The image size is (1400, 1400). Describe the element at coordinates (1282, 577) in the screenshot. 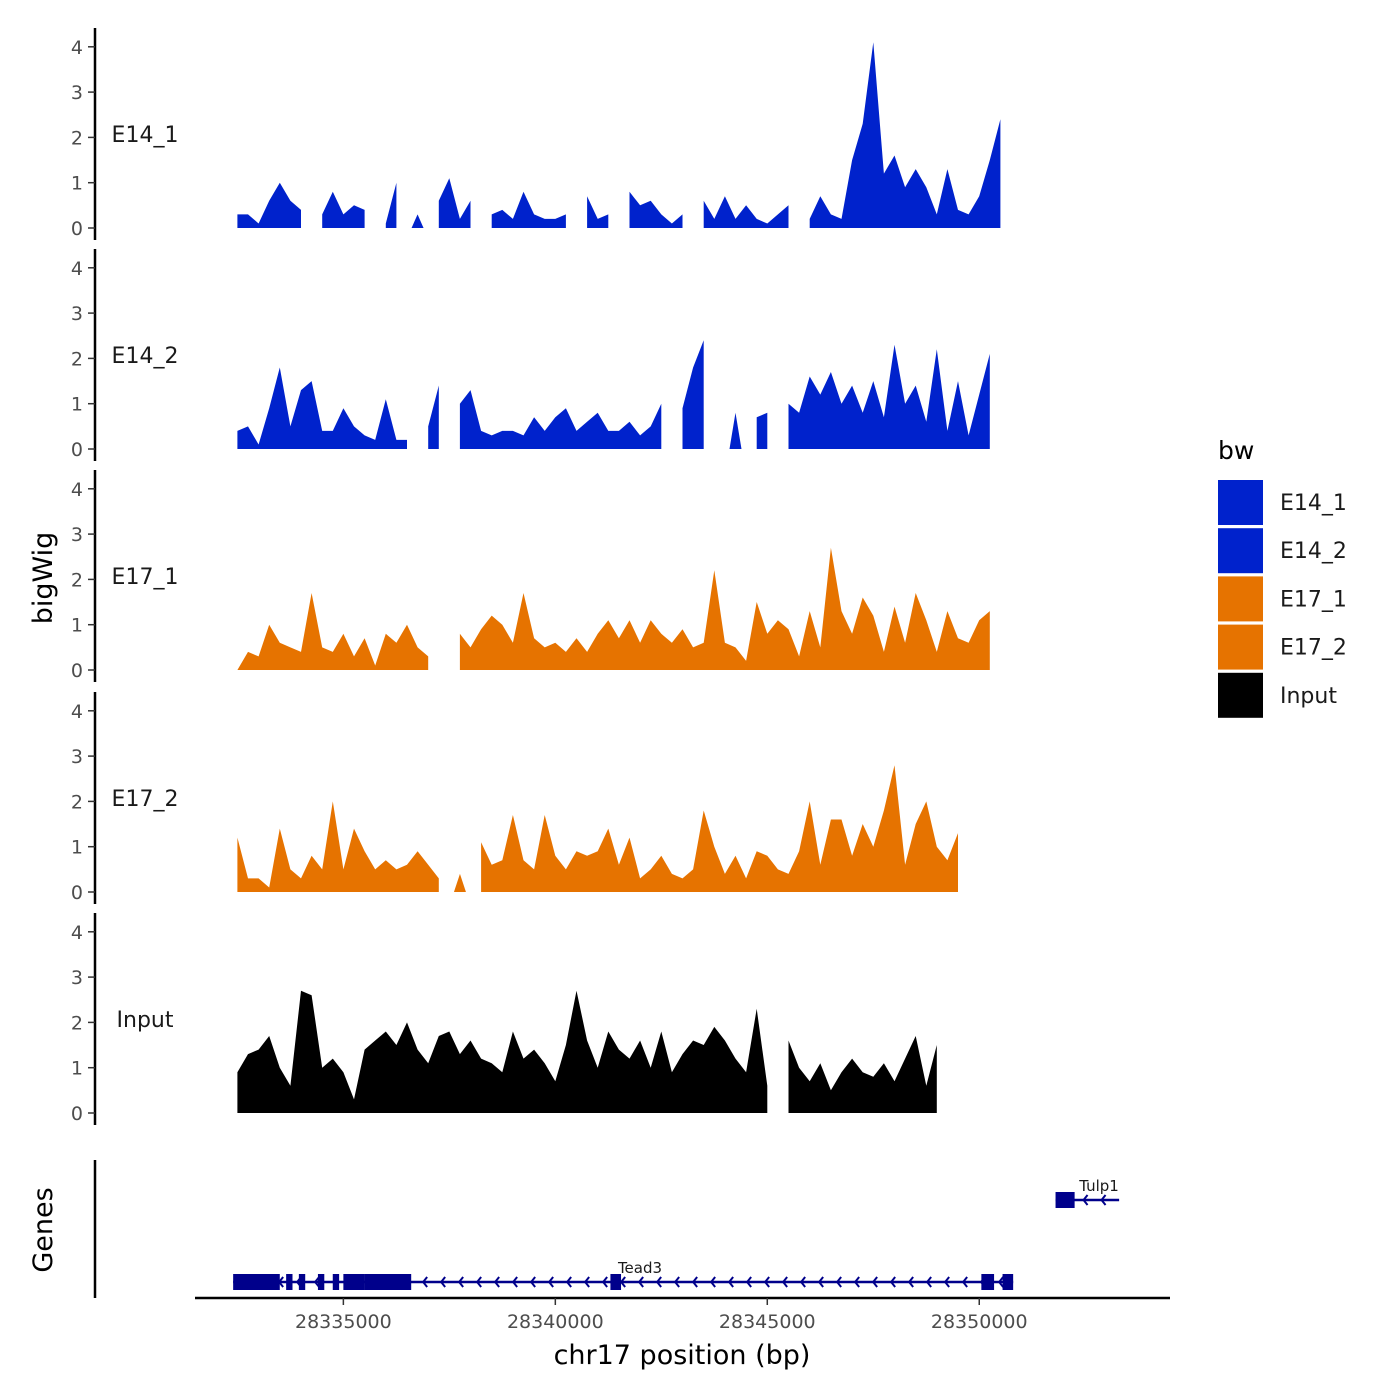

I see `legend: bw E14_1 E14_2 E17_1 E17_2 Input` at that location.